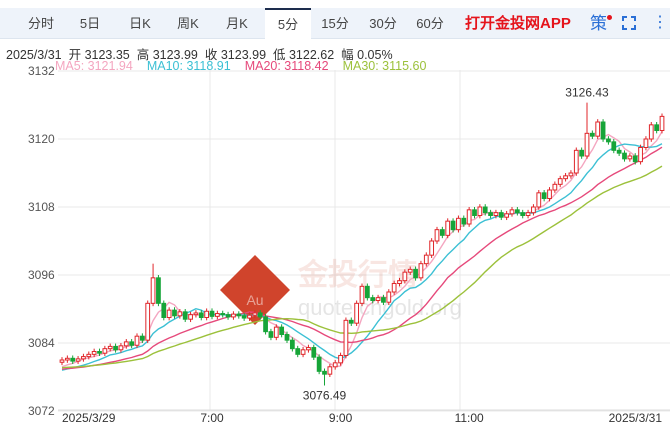 This screenshot has width=670, height=425. Describe the element at coordinates (341, 418) in the screenshot. I see `x-tick-label: 9:00` at that location.